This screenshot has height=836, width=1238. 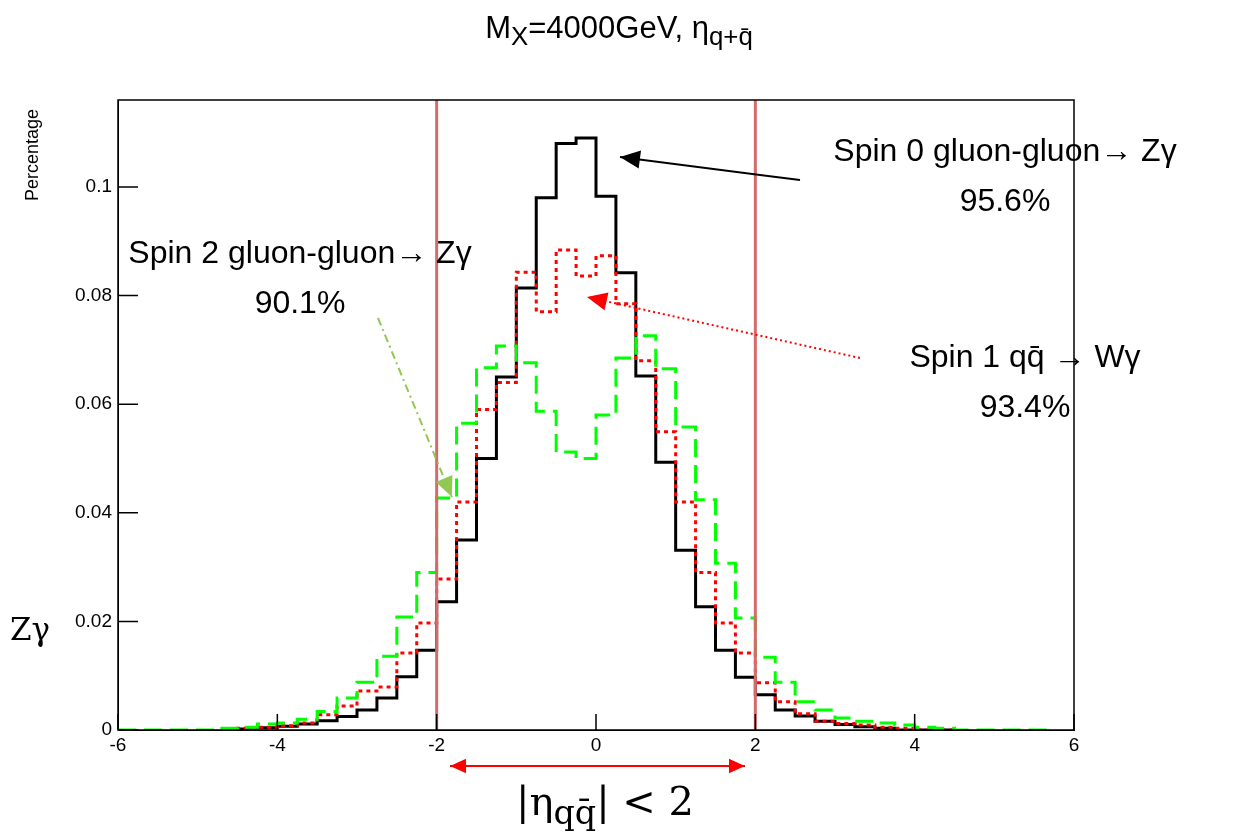 I want to click on text: Zγ, so click(x=30, y=629).